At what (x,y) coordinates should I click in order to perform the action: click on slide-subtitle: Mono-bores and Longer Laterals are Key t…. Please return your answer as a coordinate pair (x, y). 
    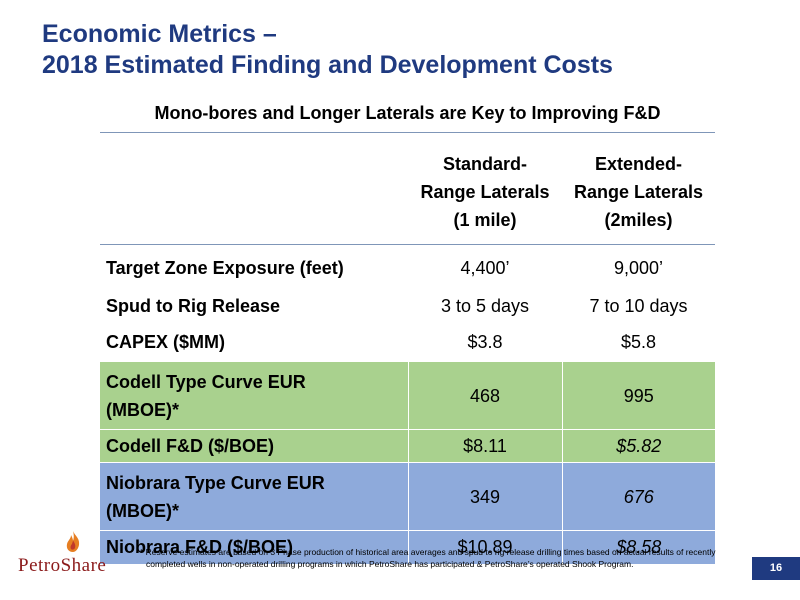
    Looking at the image, I should click on (407, 113).